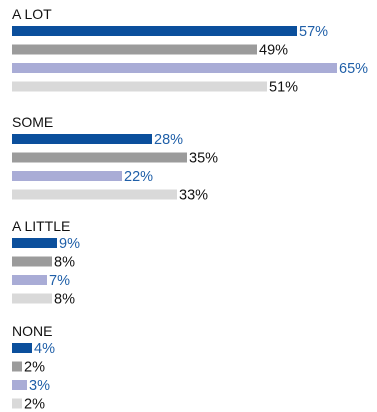 The image size is (377, 412). Describe the element at coordinates (273, 51) in the screenshot. I see `bar-value-label: 49%` at that location.